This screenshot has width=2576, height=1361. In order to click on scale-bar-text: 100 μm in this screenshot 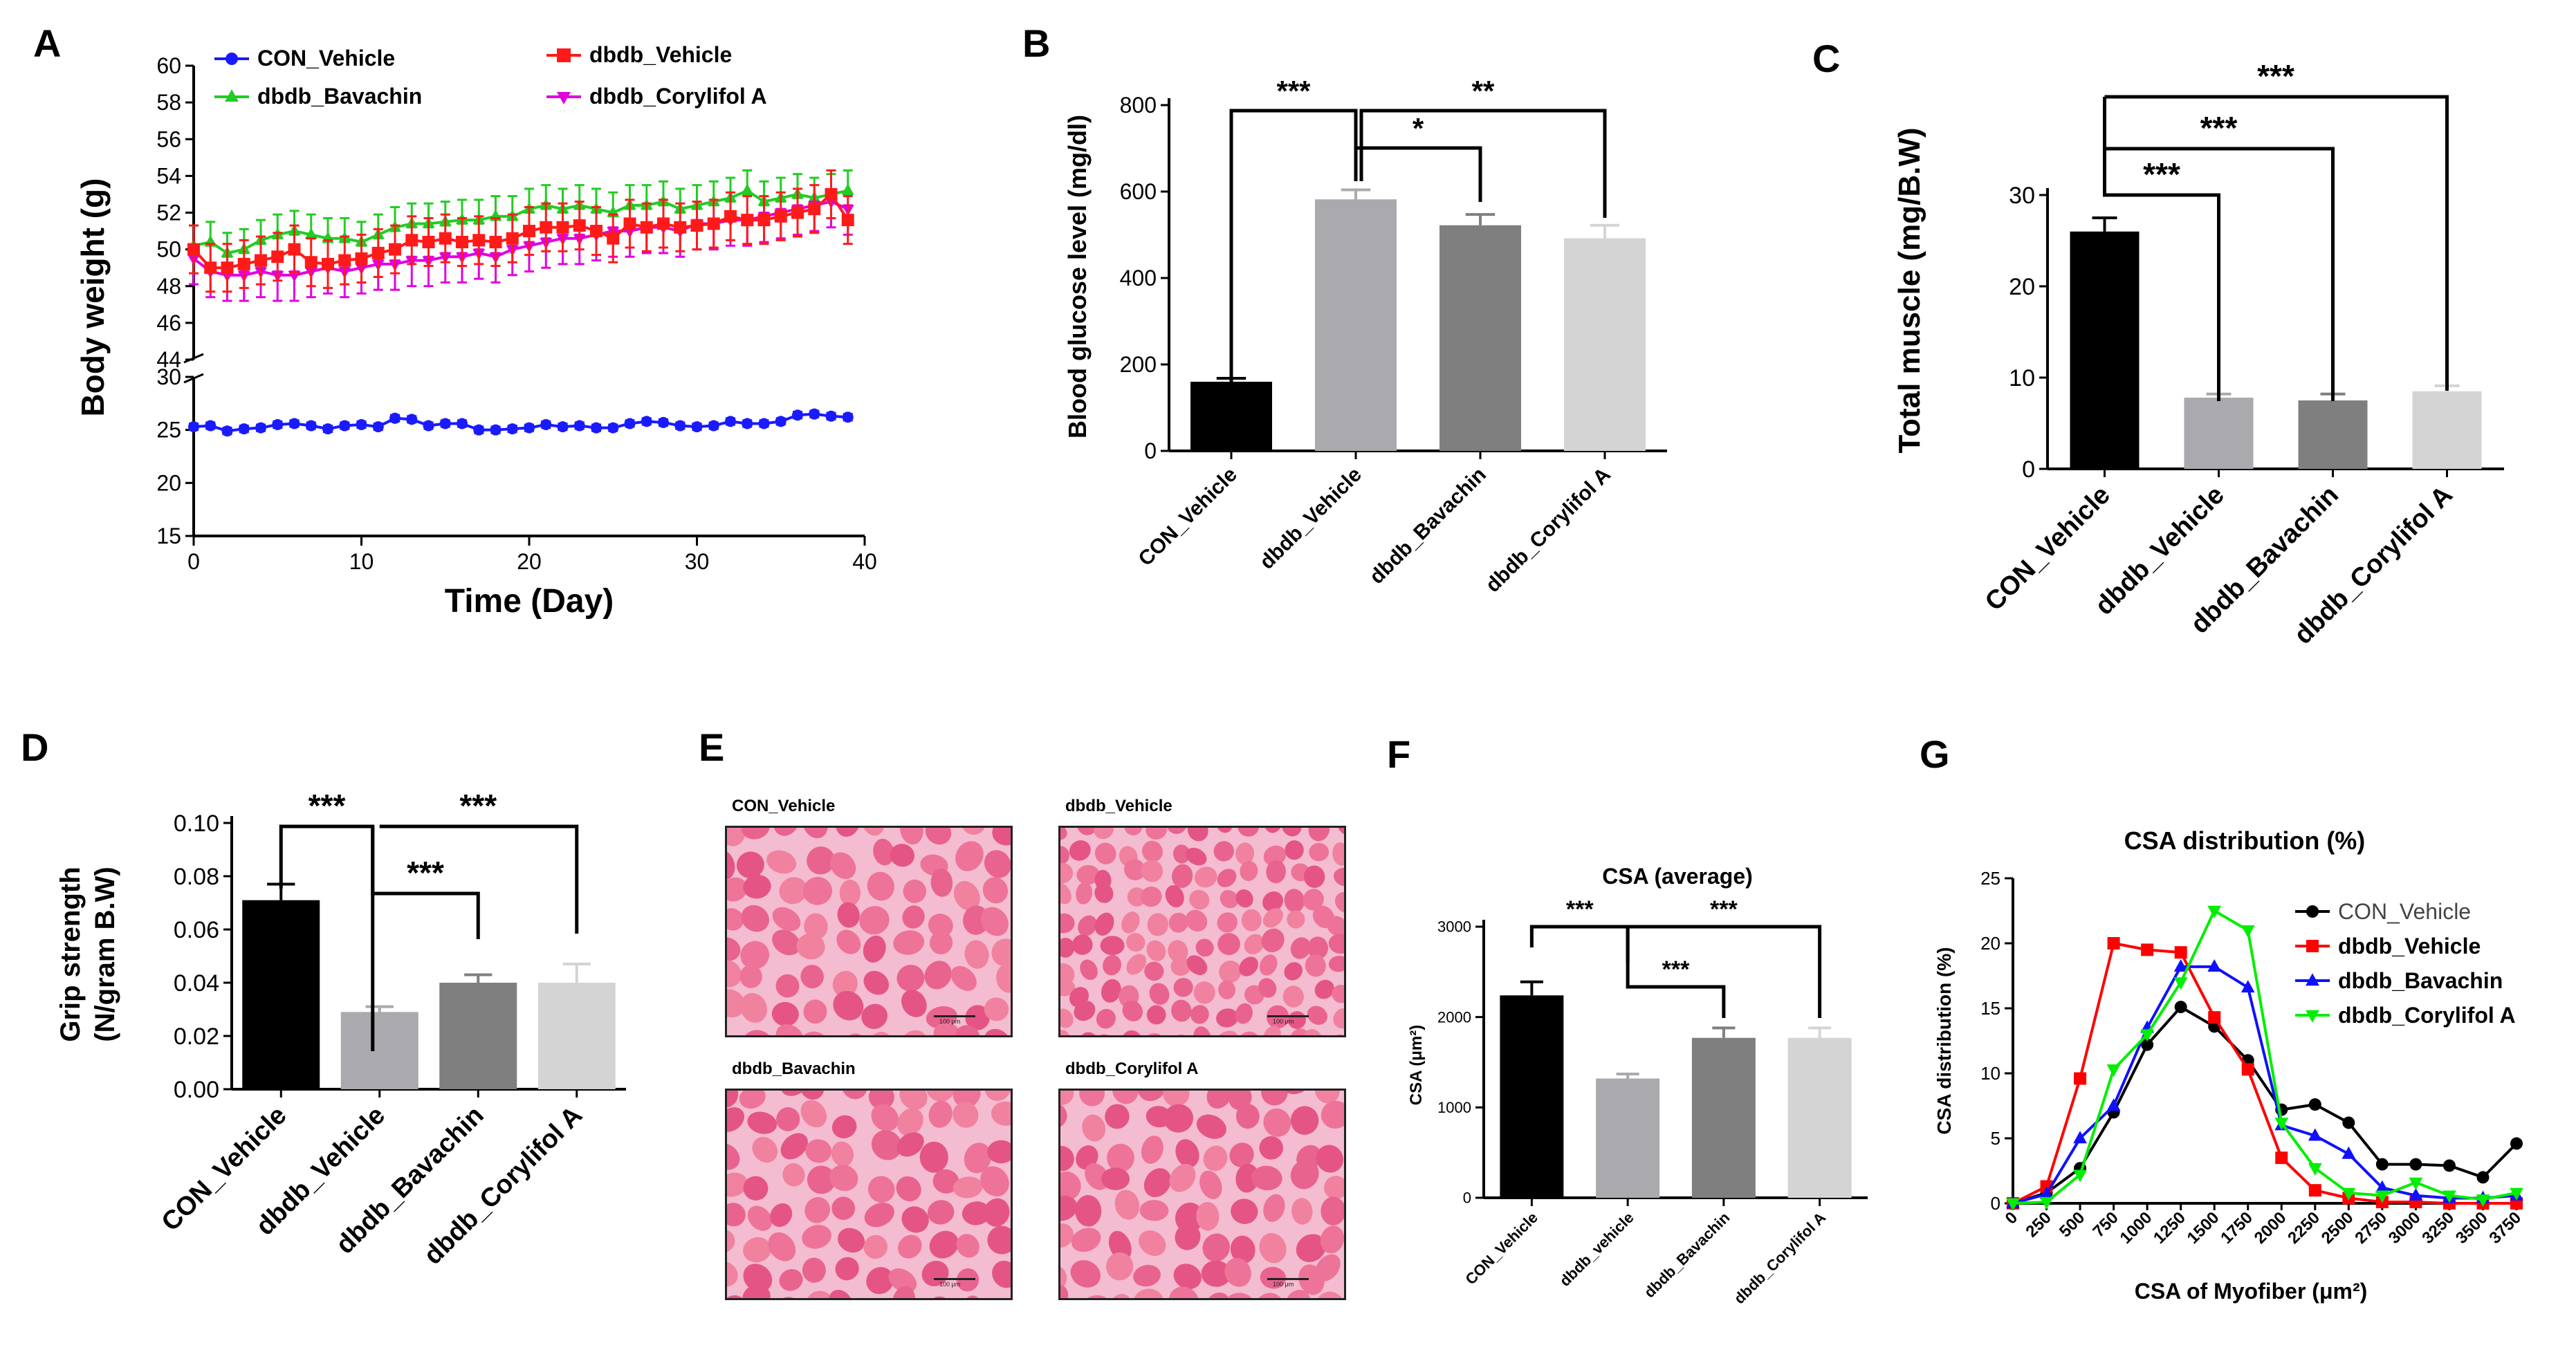, I will do `click(950, 1021)`.